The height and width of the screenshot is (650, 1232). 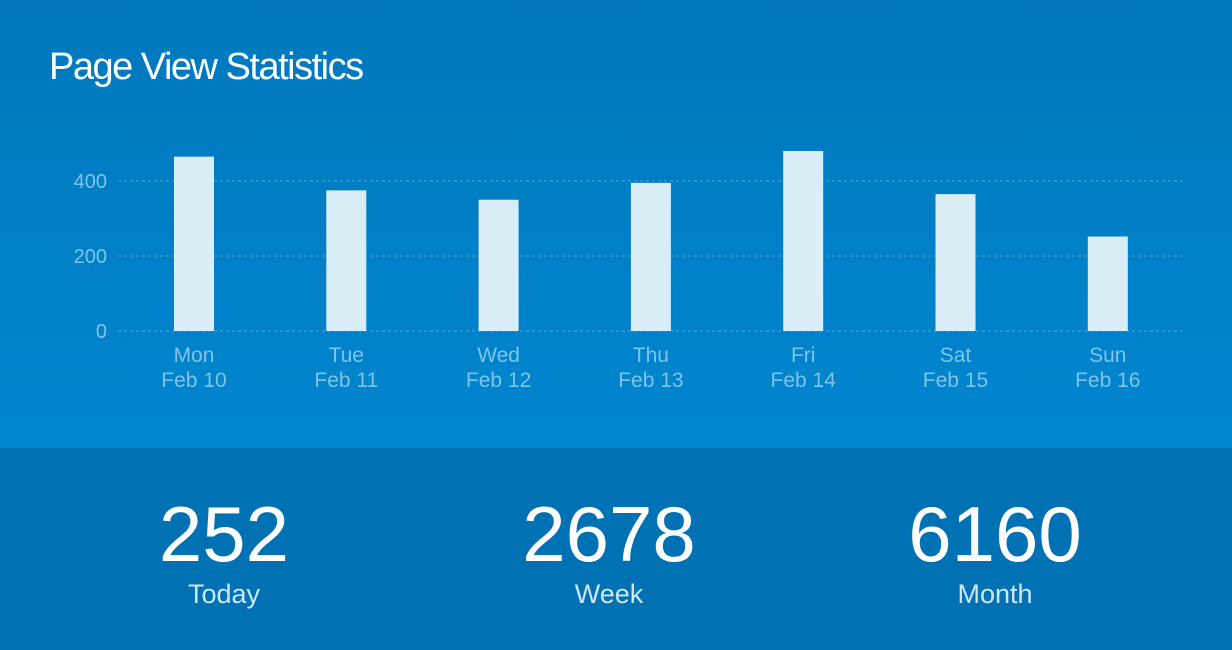 What do you see at coordinates (1107, 355) in the screenshot?
I see `x-tick-label-day: Sun` at bounding box center [1107, 355].